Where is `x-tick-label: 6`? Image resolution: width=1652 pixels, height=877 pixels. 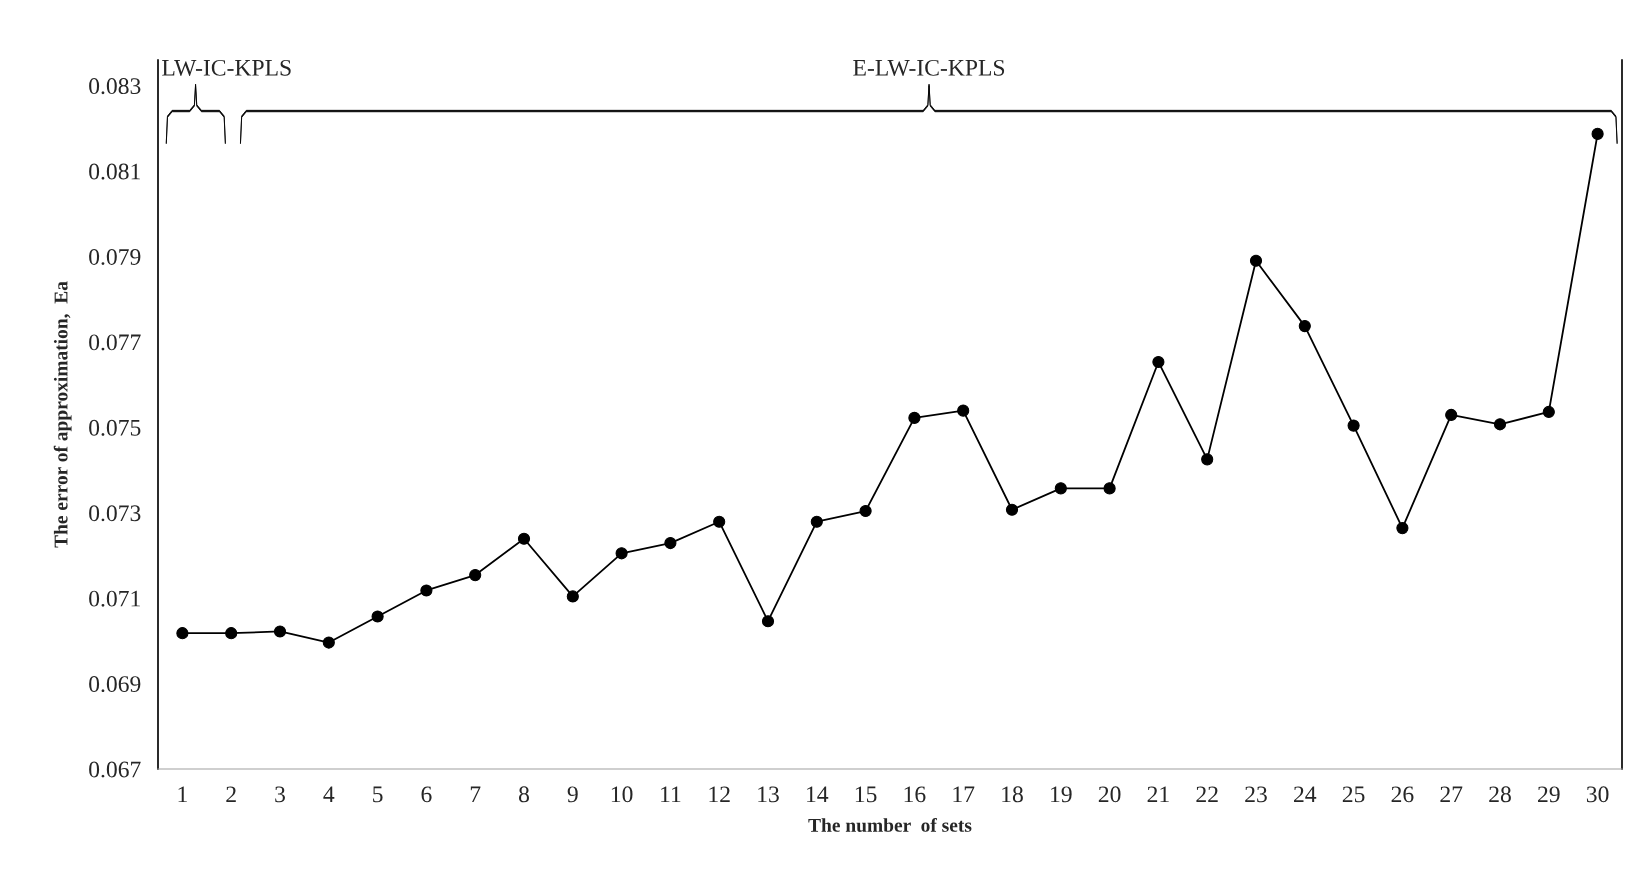
x-tick-label: 6 is located at coordinates (426, 794).